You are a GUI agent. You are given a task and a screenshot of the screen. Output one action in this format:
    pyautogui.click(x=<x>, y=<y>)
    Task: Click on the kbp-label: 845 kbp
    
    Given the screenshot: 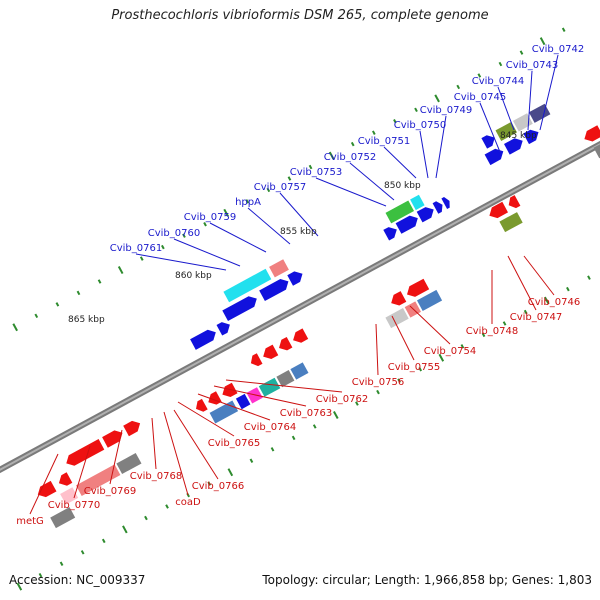 What is the action you would take?
    pyautogui.click(x=518, y=136)
    